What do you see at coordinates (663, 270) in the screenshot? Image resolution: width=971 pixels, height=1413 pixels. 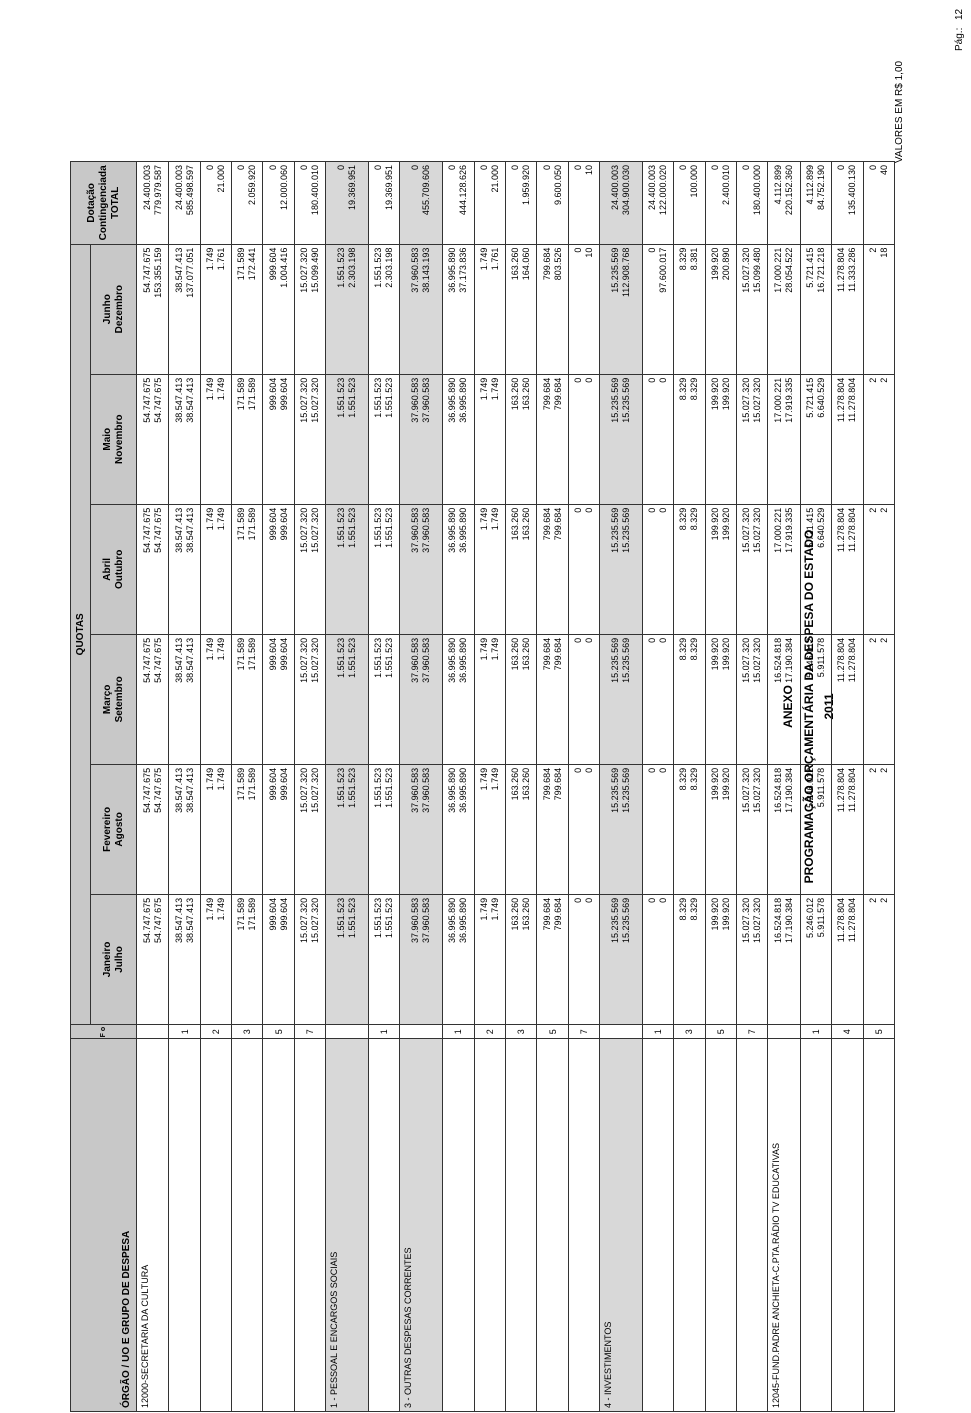 I see `value-second-half: 97.600.017` at bounding box center [663, 270].